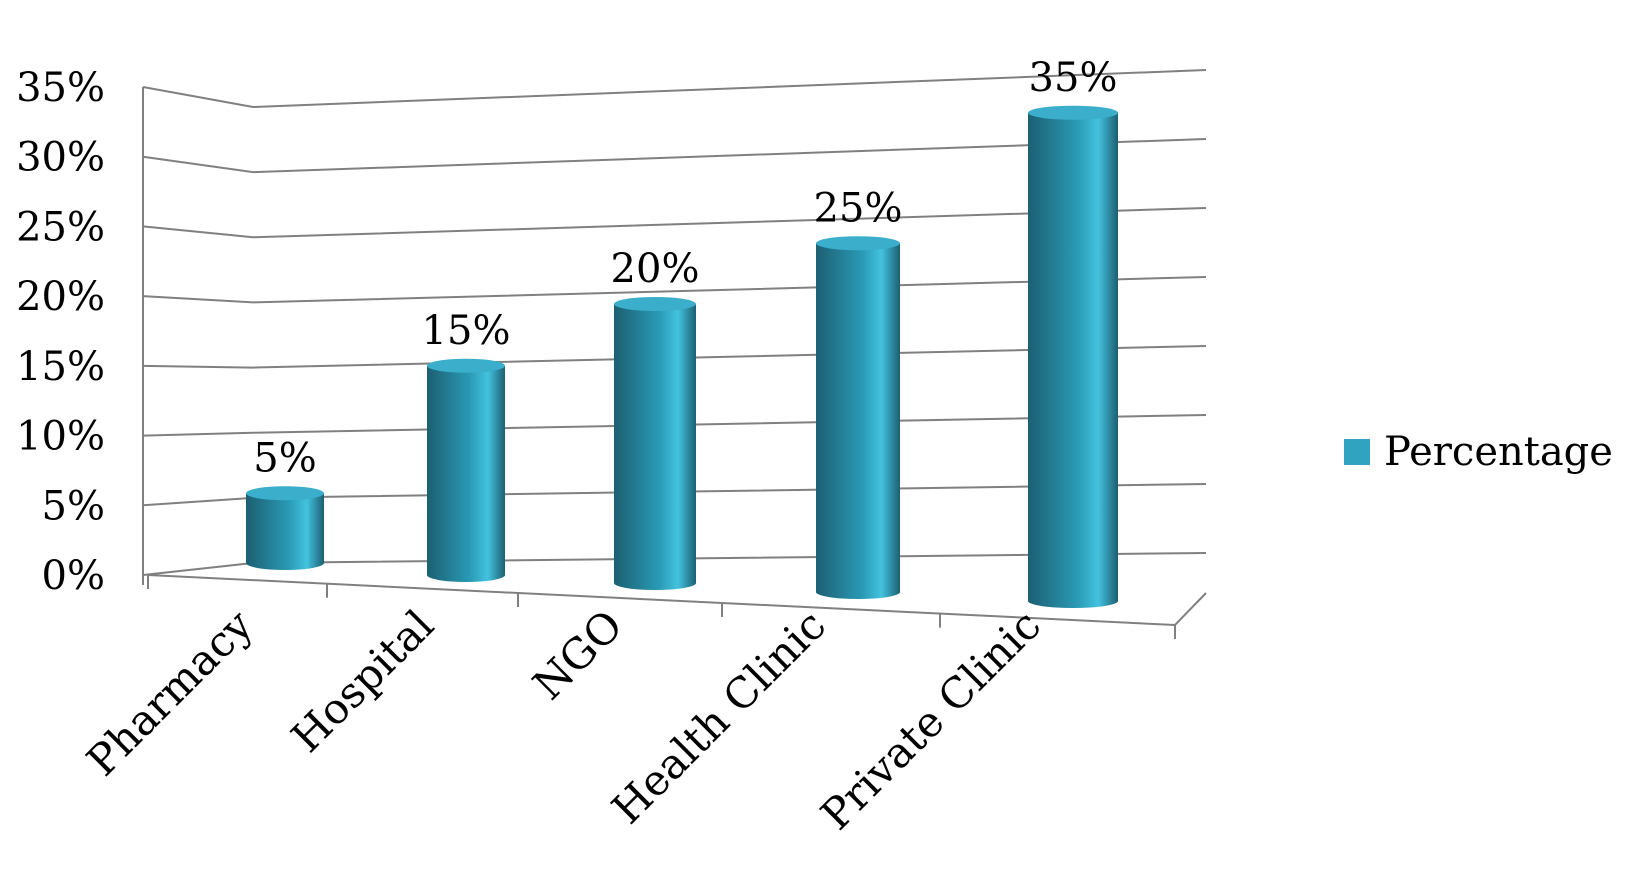 This screenshot has height=878, width=1631. What do you see at coordinates (577, 654) in the screenshot?
I see `x-tick-label: NGO` at bounding box center [577, 654].